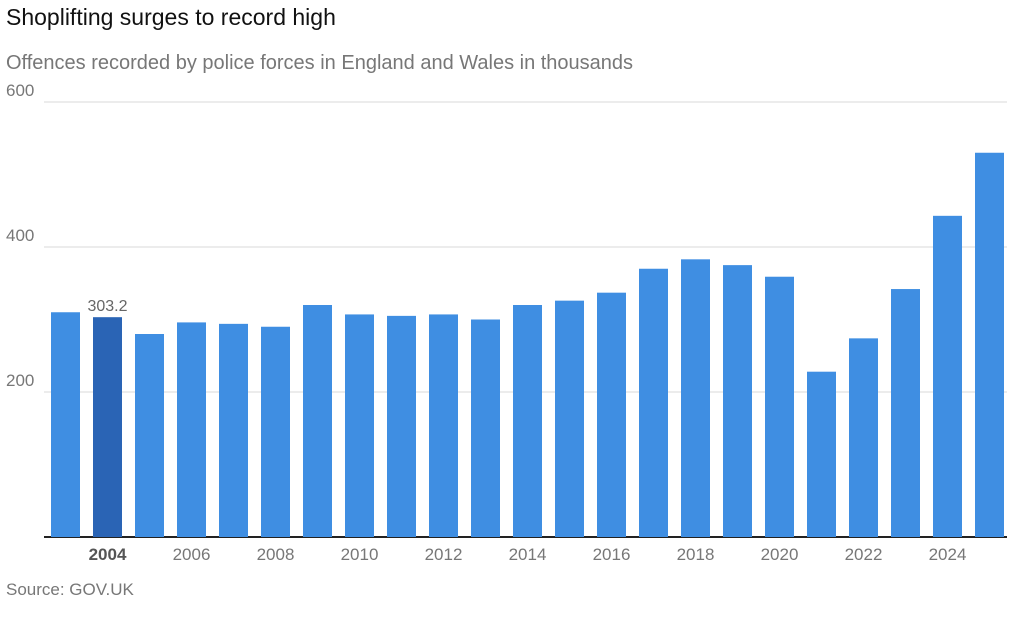 The height and width of the screenshot is (617, 1024). Describe the element at coordinates (528, 554) in the screenshot. I see `x-tick-label: 2014` at that location.